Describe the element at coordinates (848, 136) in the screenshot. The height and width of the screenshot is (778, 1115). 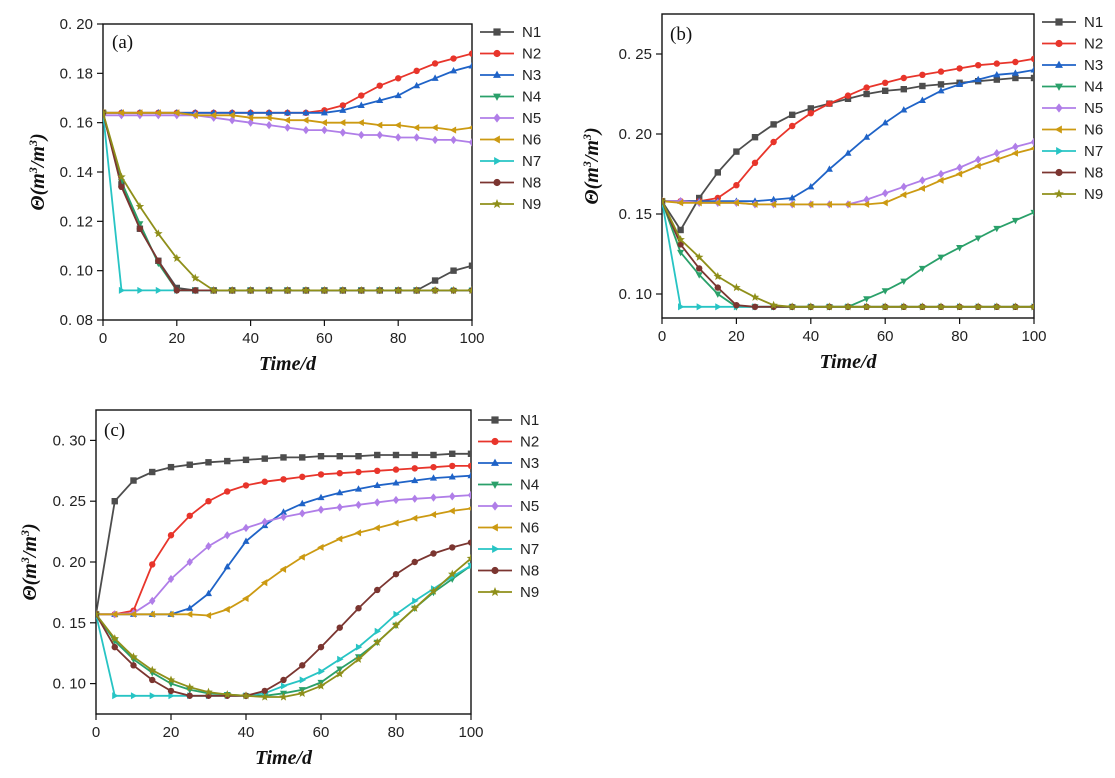
I see `series-line-n3` at that location.